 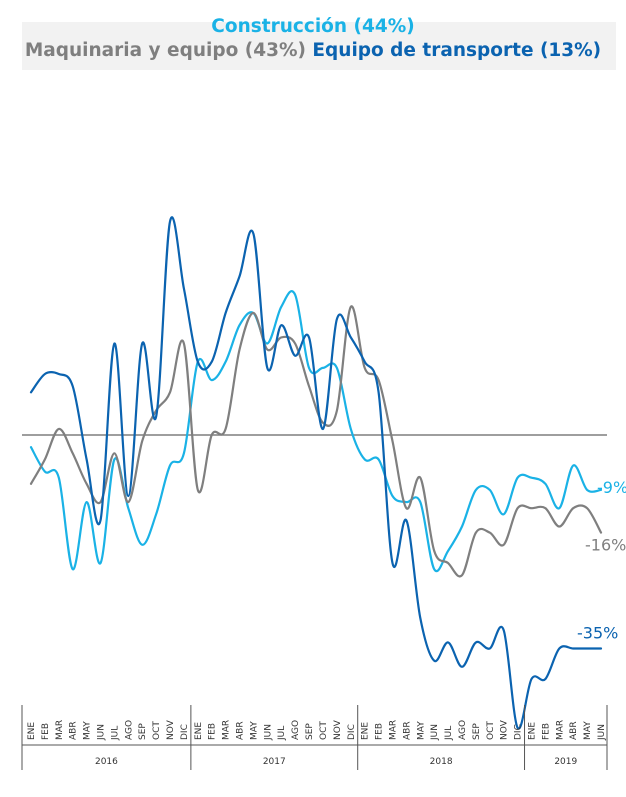 What do you see at coordinates (605, 545) in the screenshot?
I see `end-label-maquinaria: -16%` at bounding box center [605, 545].